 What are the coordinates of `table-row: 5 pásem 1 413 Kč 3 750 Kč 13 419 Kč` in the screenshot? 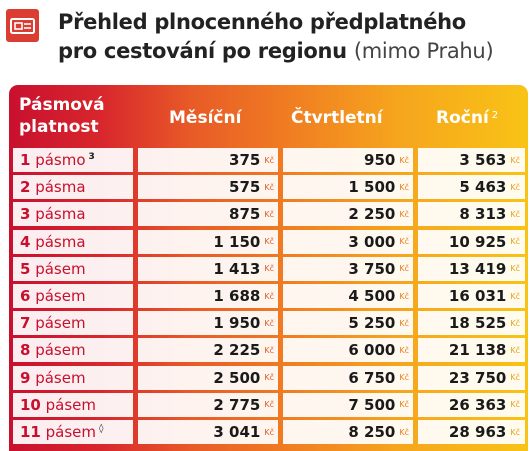 It's located at (268, 268).